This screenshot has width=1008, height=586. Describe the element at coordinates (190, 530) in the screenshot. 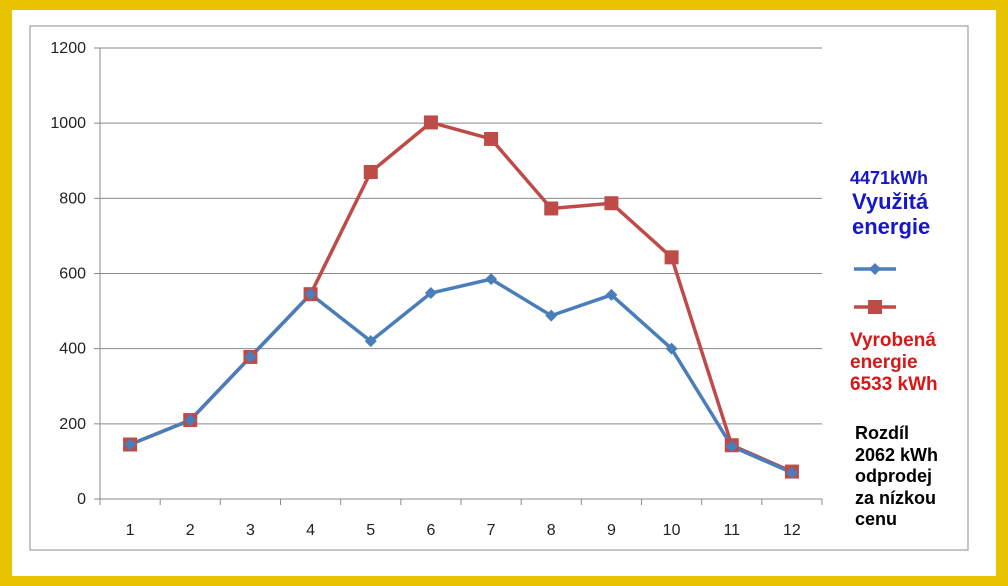

I see `x-tick-label-2: 2` at that location.